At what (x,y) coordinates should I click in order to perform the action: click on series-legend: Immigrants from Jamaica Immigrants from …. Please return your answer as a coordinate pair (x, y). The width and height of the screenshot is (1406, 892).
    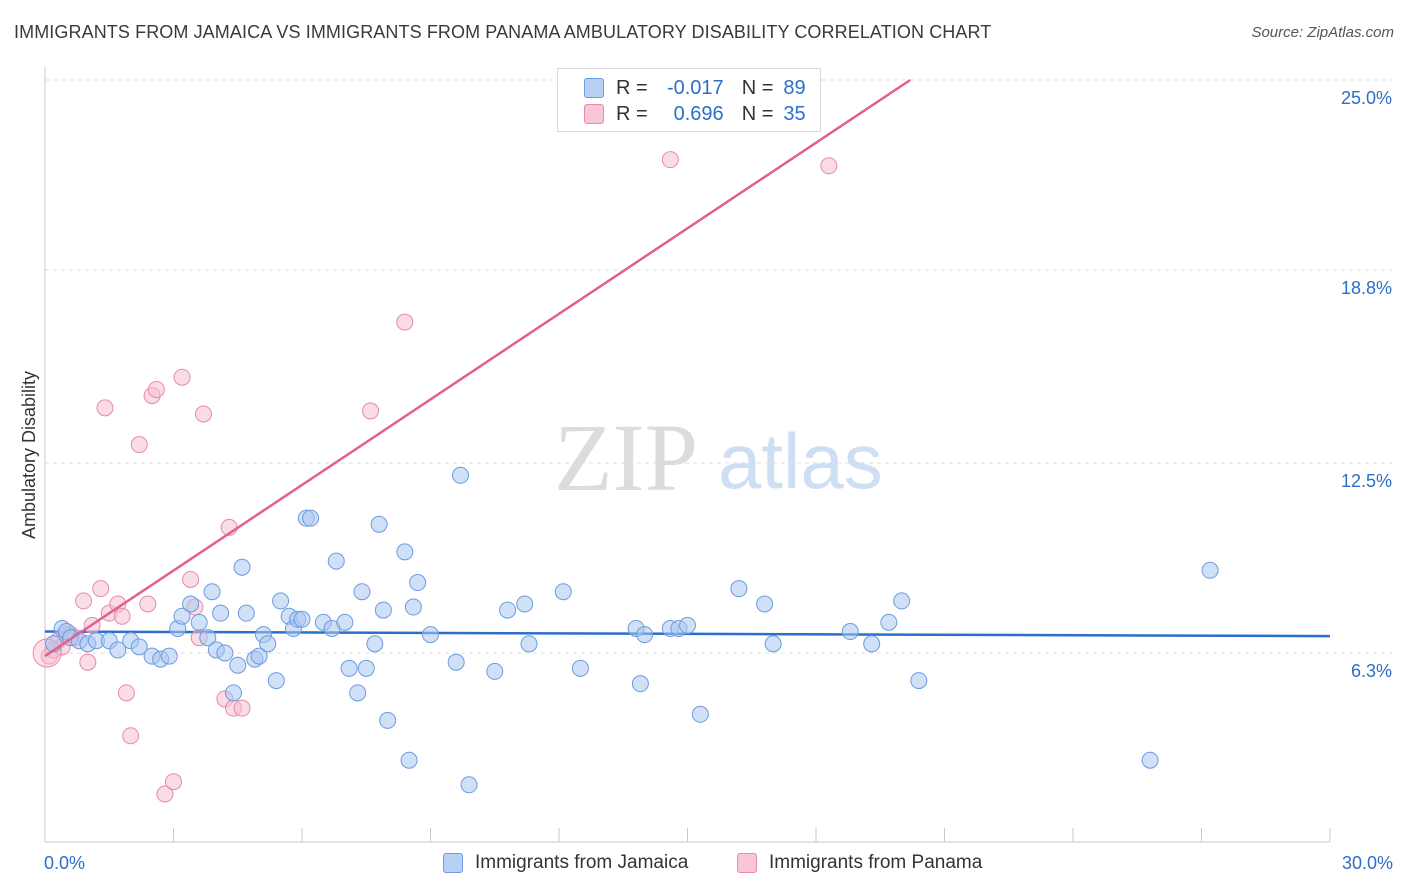
    Looking at the image, I should click on (703, 865).